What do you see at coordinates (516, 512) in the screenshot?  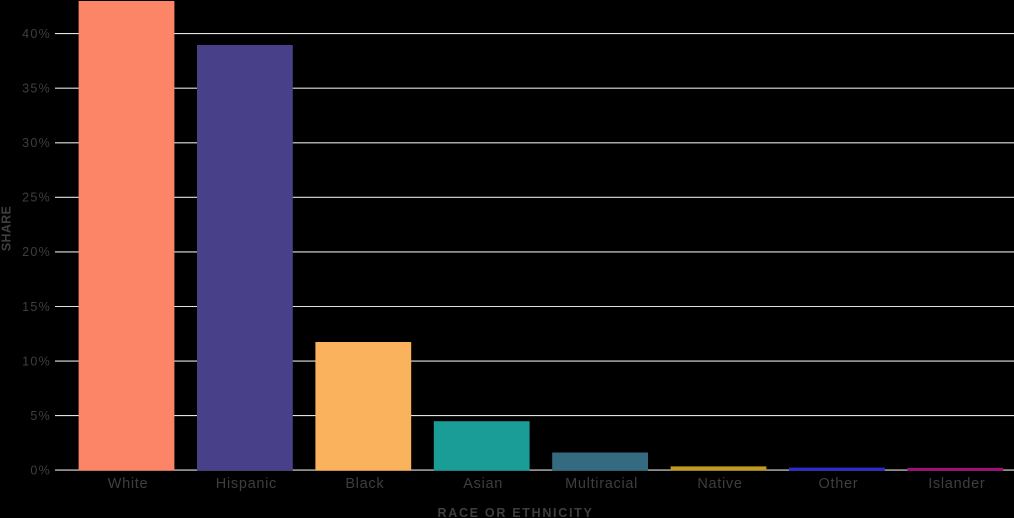 I see `svg-text: RACE OR ETHNICITY` at bounding box center [516, 512].